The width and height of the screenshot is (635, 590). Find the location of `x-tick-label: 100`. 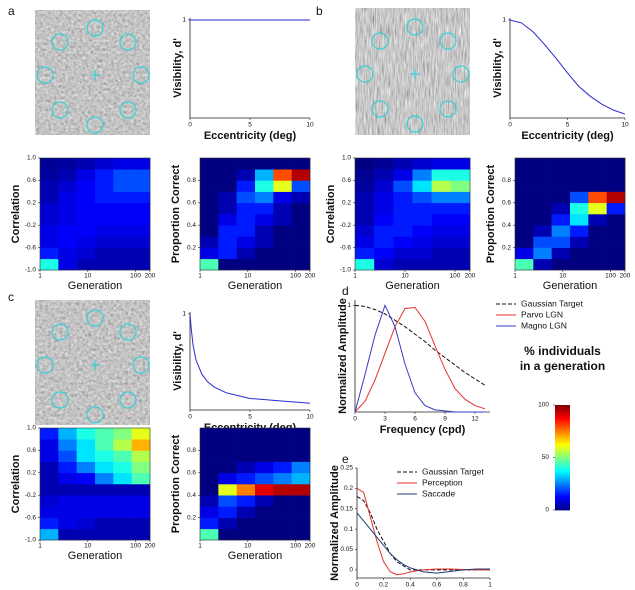

x-tick-label: 100 is located at coordinates (455, 276).